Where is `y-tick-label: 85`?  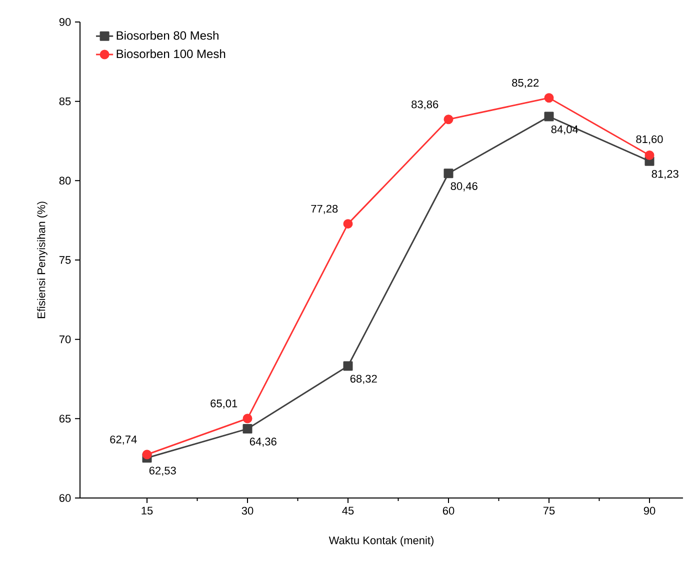 y-tick-label: 85 is located at coordinates (65, 101).